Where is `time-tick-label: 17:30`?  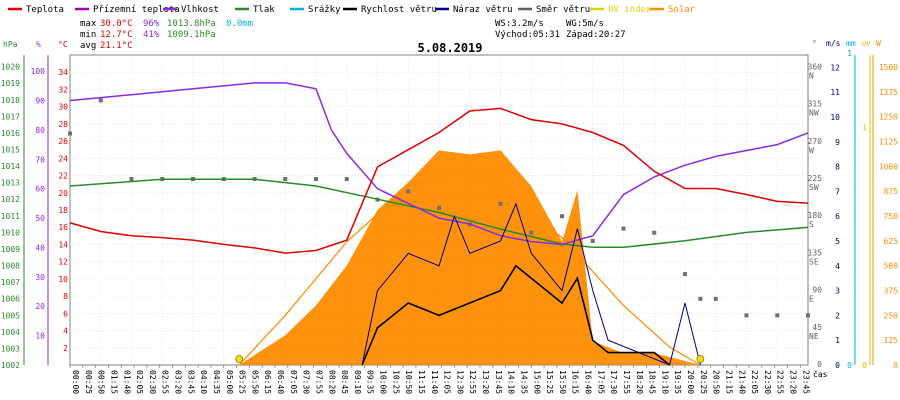 time-tick-label: 17:30 is located at coordinates (613, 382).